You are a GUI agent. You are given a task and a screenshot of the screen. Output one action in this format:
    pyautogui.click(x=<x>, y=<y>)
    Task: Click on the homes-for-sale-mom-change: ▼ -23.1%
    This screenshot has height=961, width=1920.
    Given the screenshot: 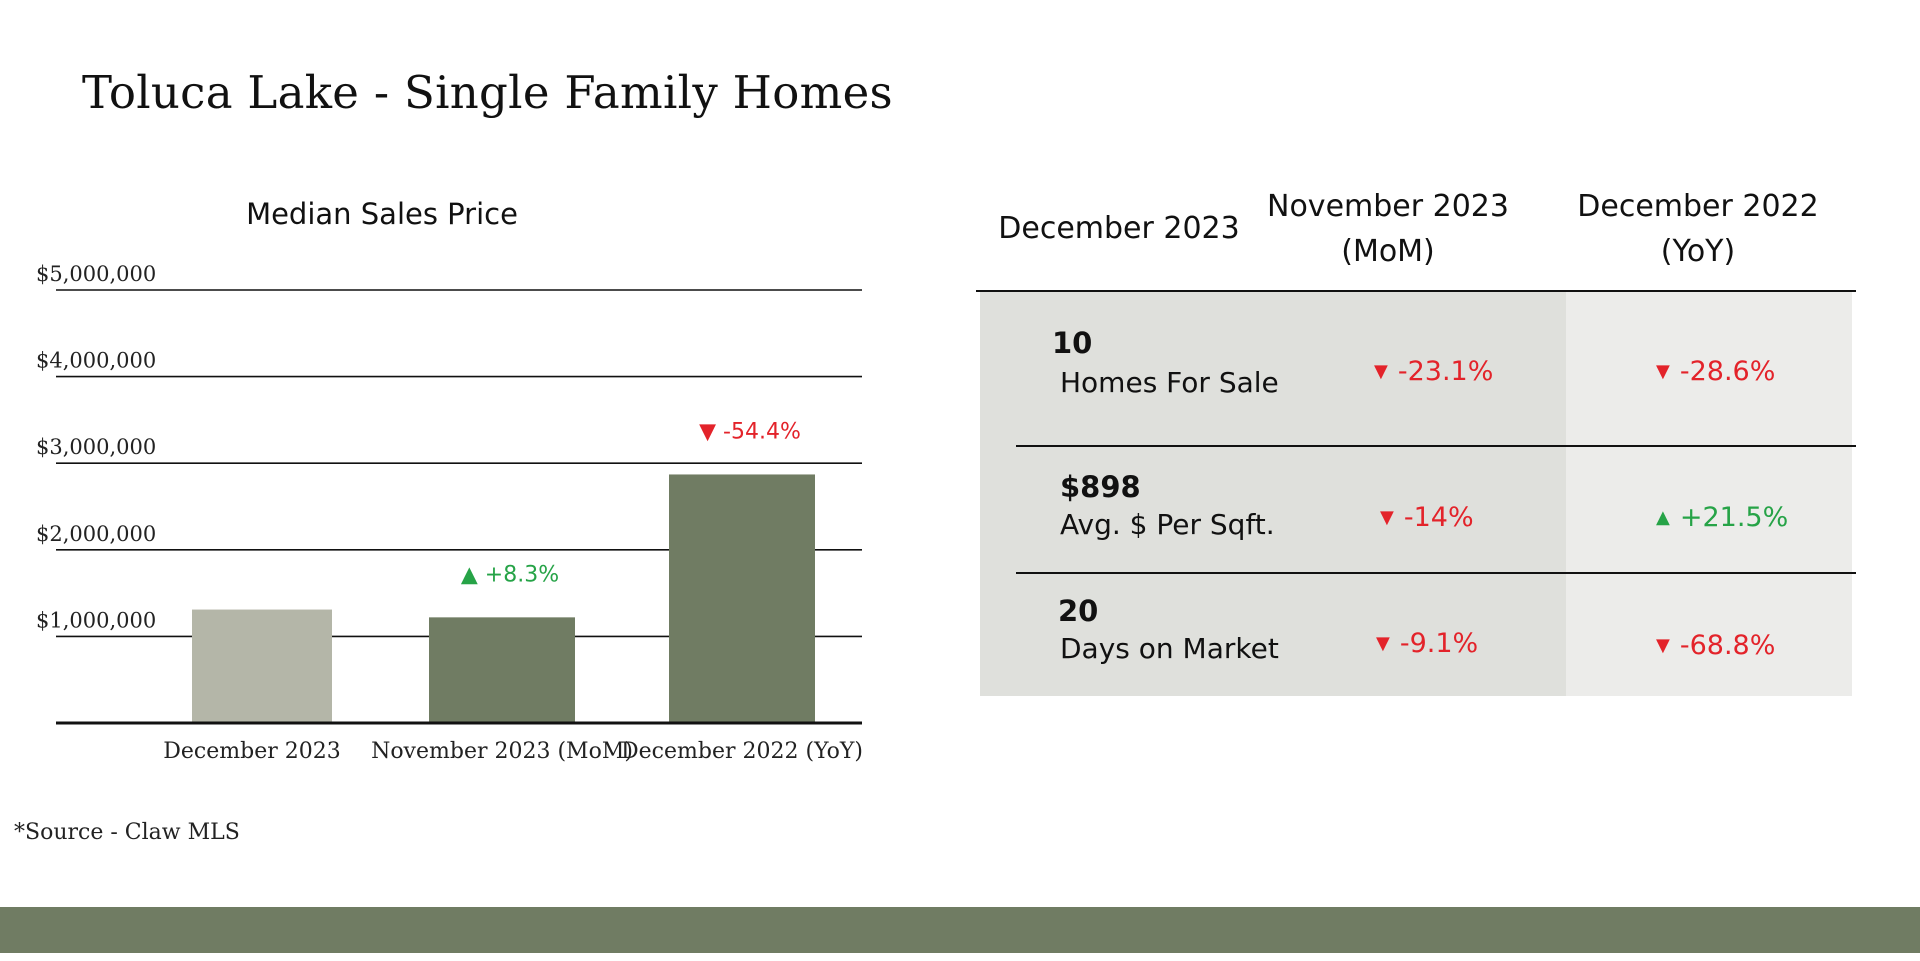 What is the action you would take?
    pyautogui.click(x=1433, y=371)
    